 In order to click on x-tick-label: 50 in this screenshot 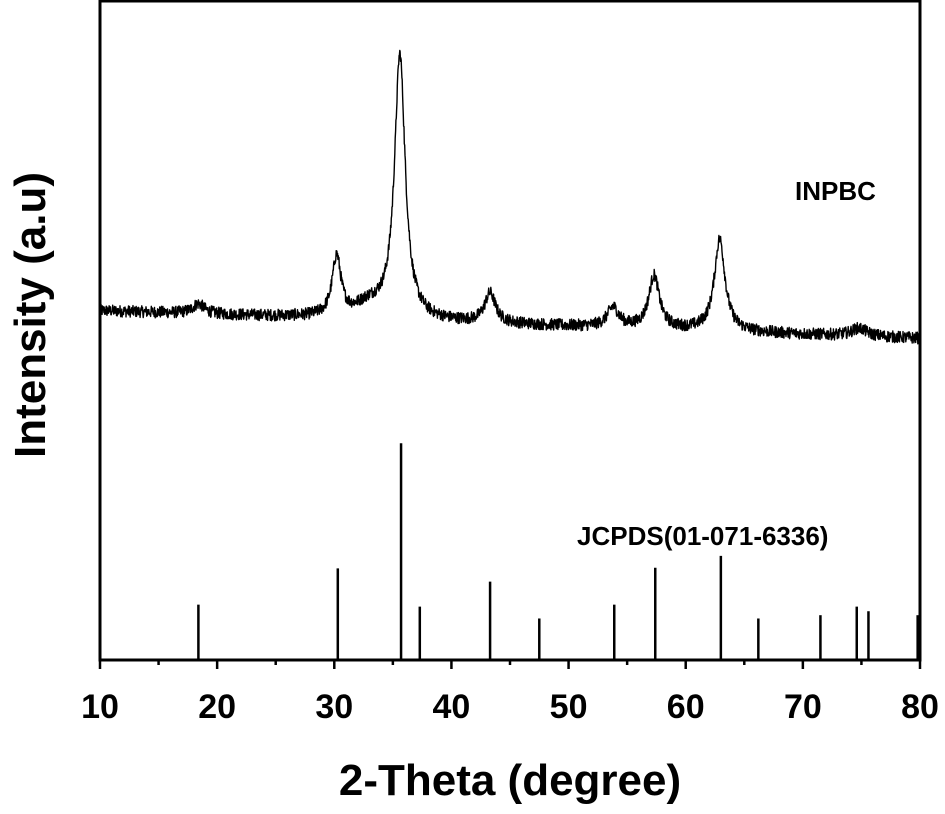, I will do `click(569, 707)`.